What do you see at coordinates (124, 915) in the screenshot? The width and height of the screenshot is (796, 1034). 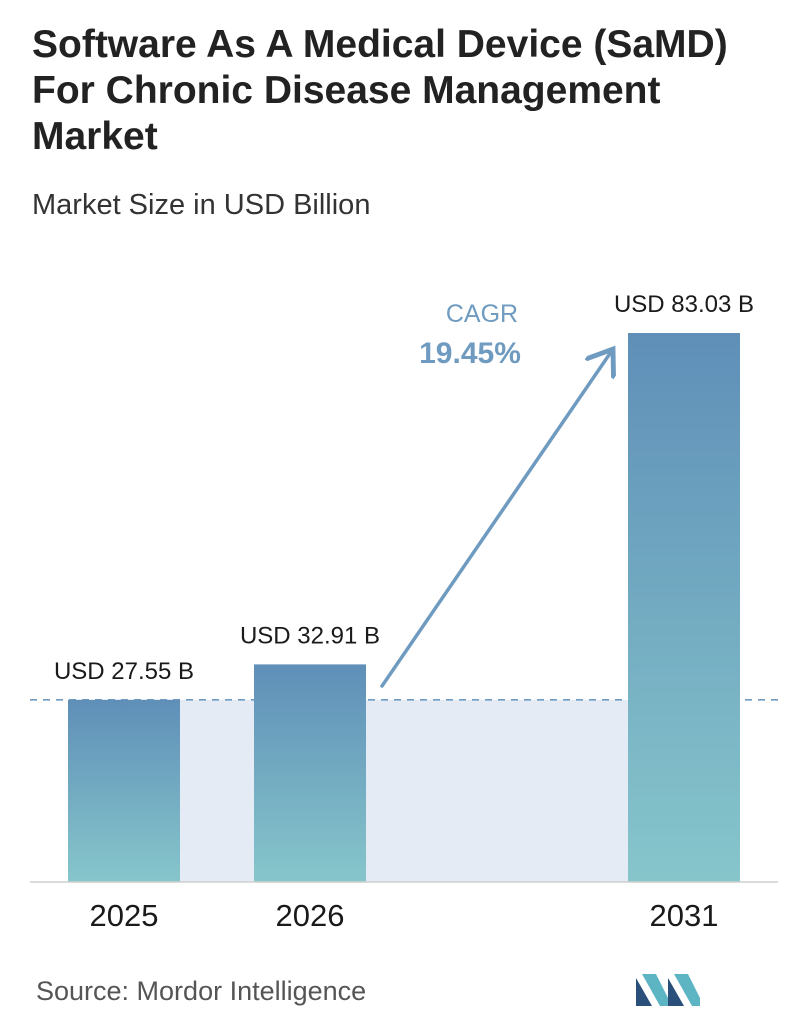 I see `x-tick-label-2025: 2025` at bounding box center [124, 915].